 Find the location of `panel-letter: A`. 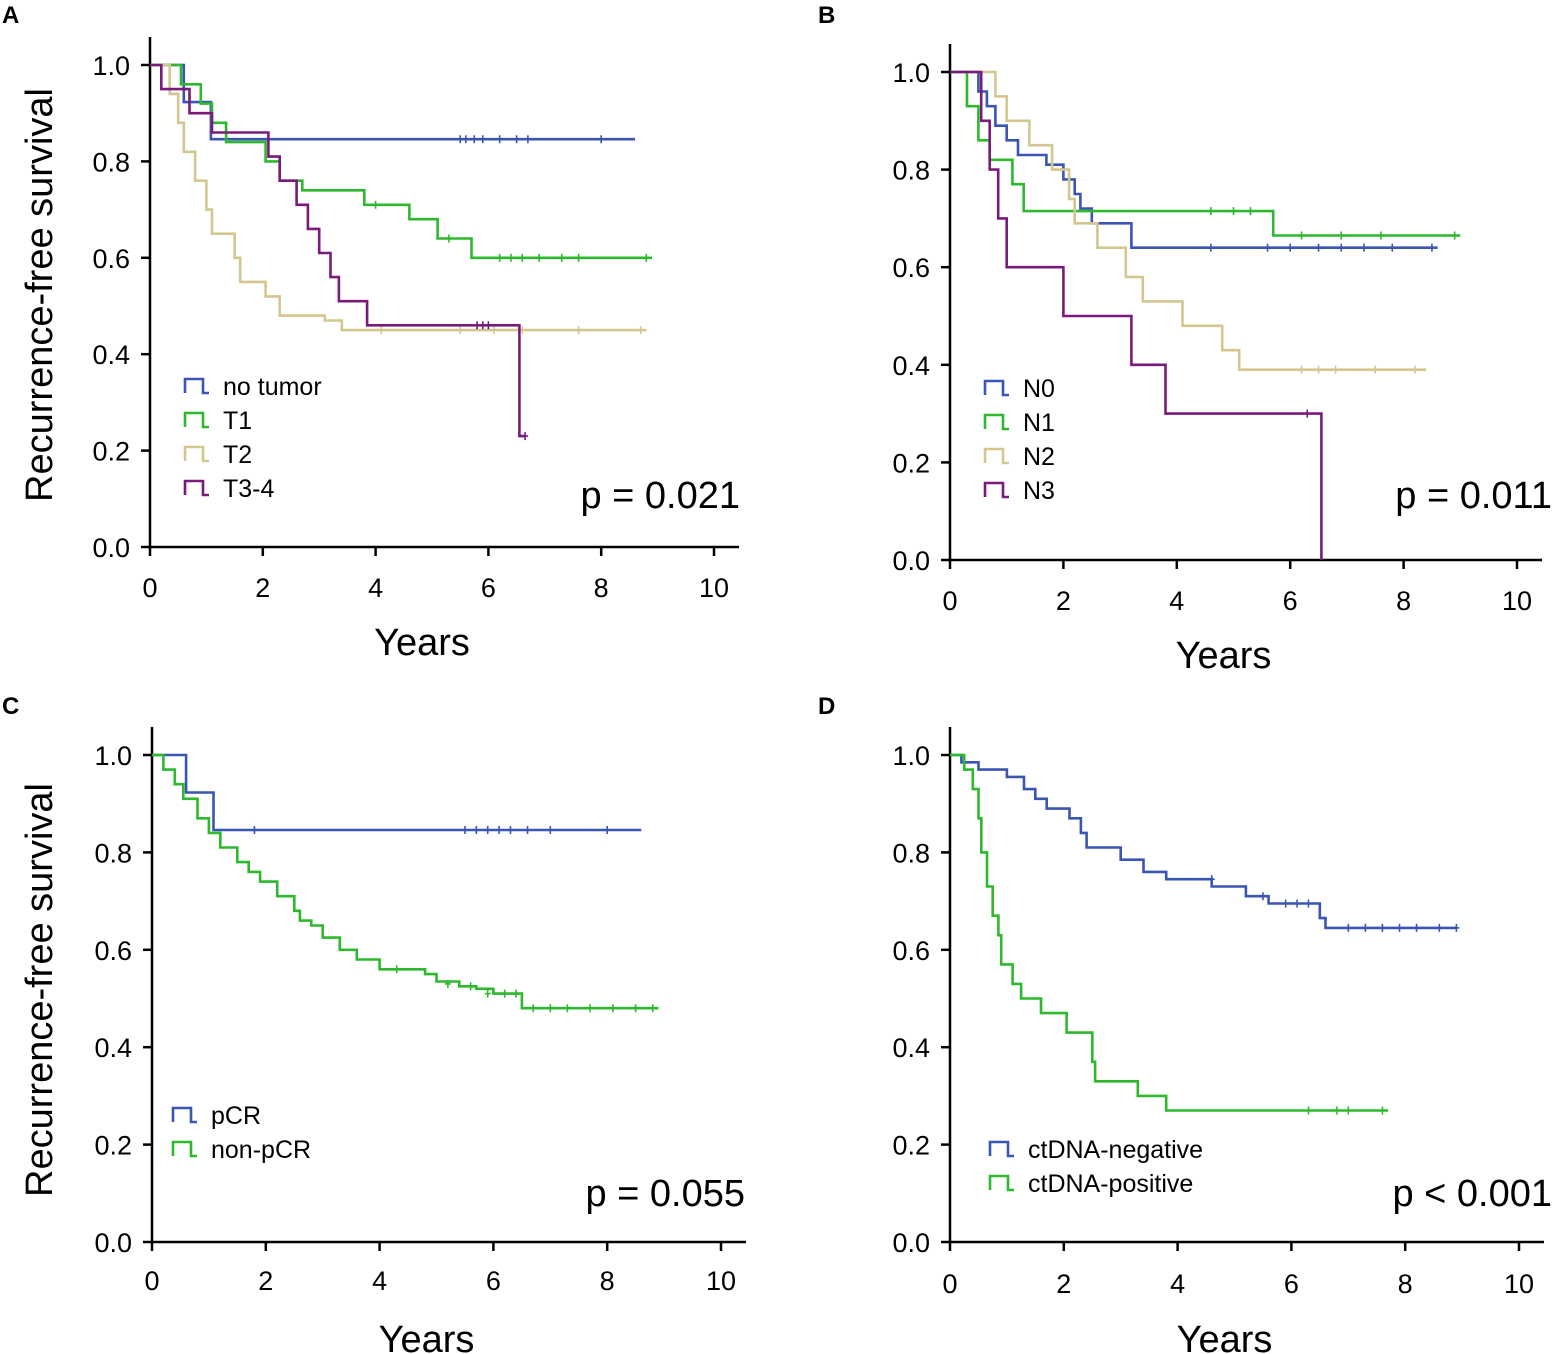

panel-letter: A is located at coordinates (10, 15).